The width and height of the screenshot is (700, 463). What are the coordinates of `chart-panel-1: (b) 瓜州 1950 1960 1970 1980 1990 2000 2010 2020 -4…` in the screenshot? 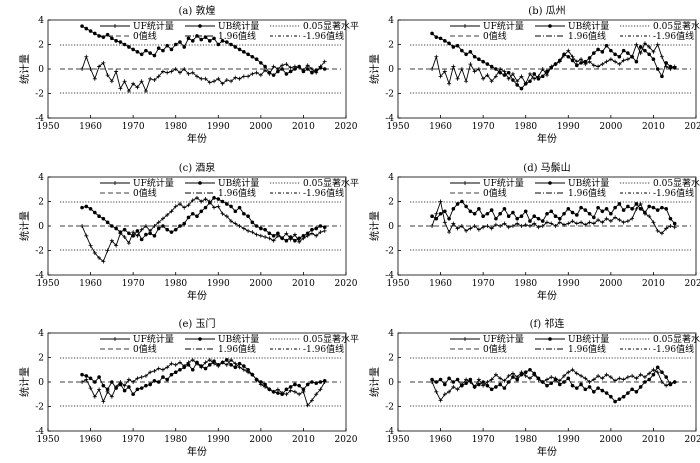 It's located at (534, 75).